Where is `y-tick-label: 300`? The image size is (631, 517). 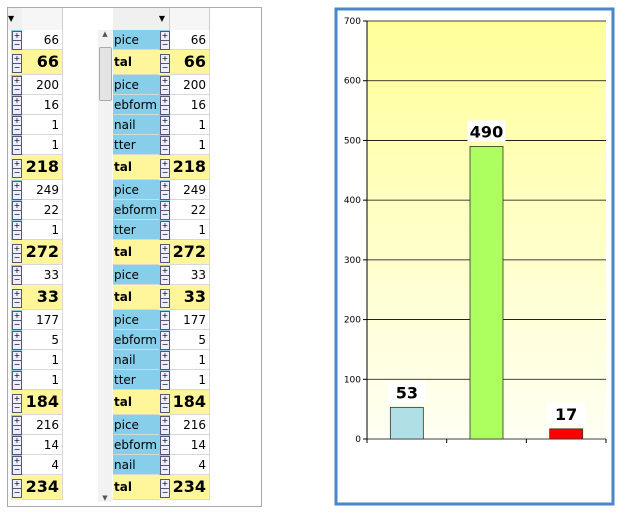 y-tick-label: 300 is located at coordinates (352, 261).